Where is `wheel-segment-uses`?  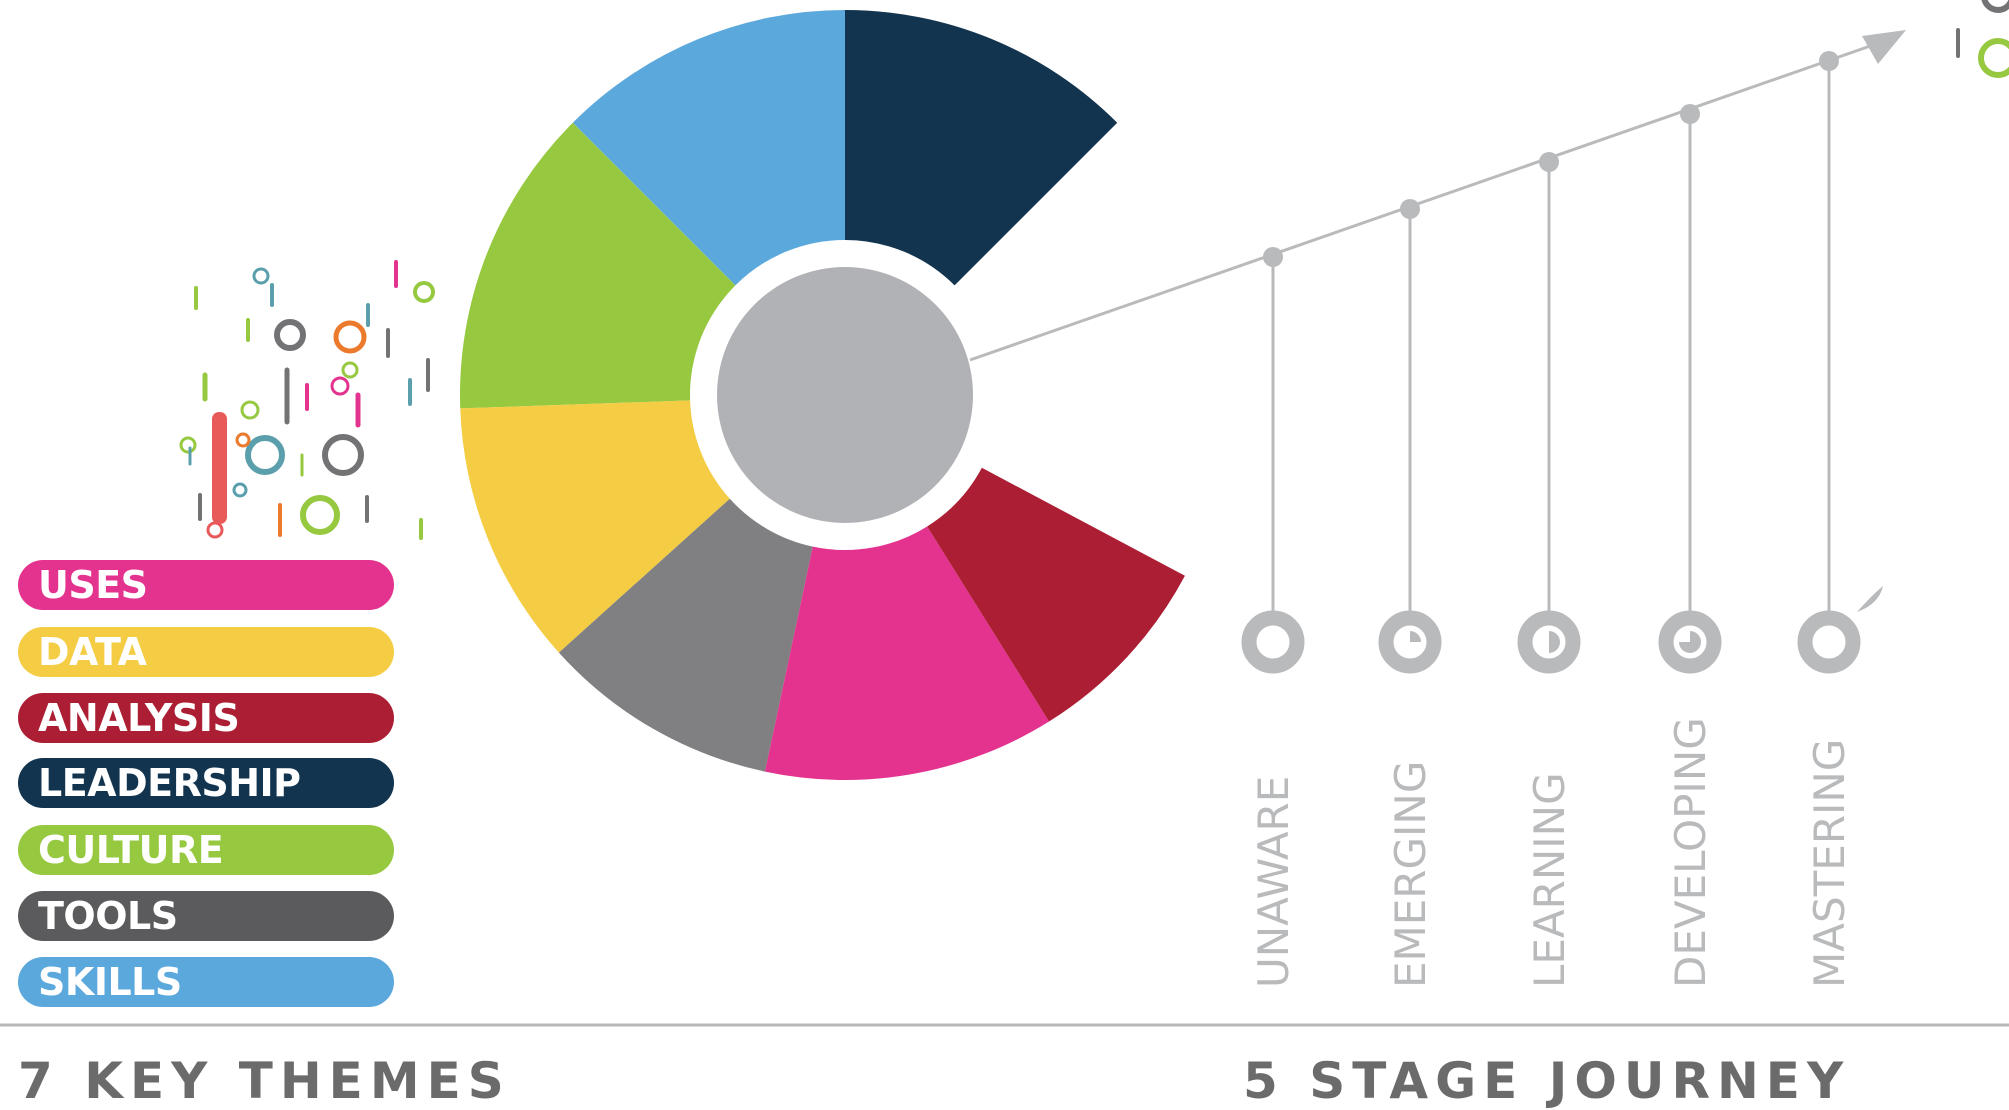 wheel-segment-uses is located at coordinates (907, 653).